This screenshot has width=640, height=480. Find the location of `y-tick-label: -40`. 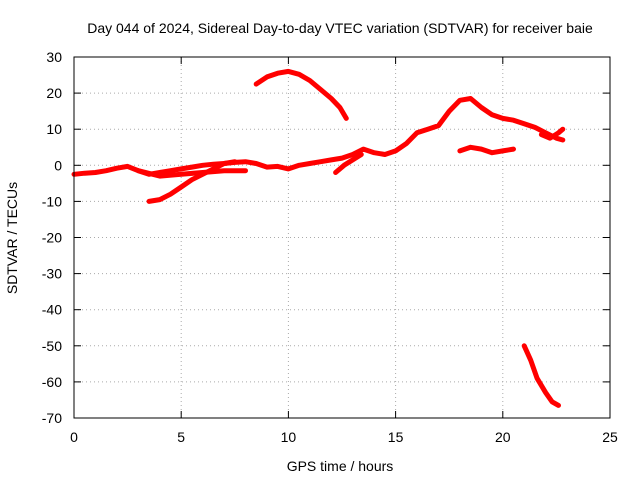

y-tick-label: -40 is located at coordinates (52, 310).